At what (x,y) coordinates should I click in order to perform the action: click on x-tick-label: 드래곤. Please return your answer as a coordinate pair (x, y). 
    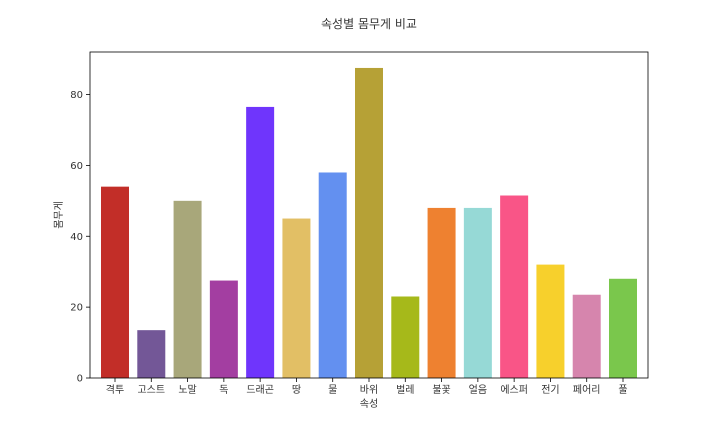
    Looking at the image, I should click on (260, 390).